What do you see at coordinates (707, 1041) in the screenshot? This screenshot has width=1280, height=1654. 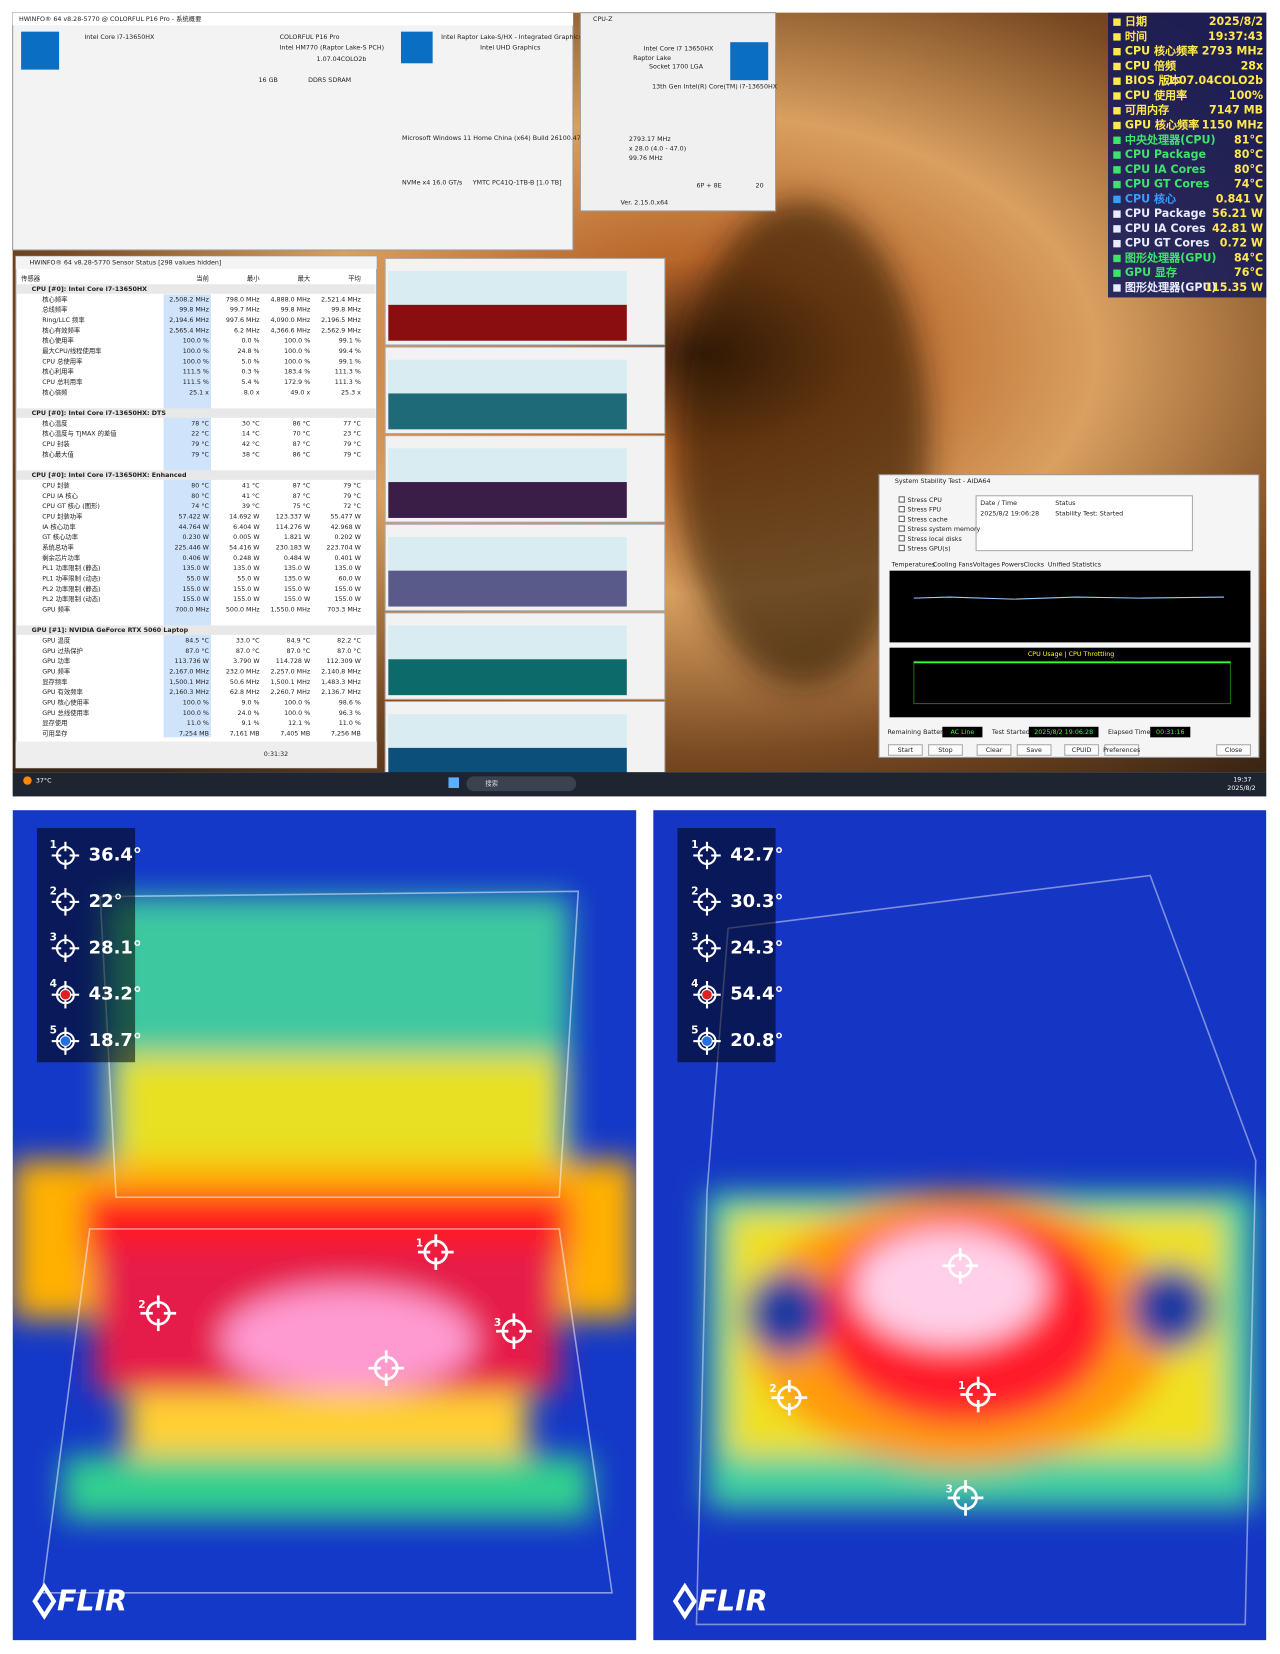 I see `reading-dot` at bounding box center [707, 1041].